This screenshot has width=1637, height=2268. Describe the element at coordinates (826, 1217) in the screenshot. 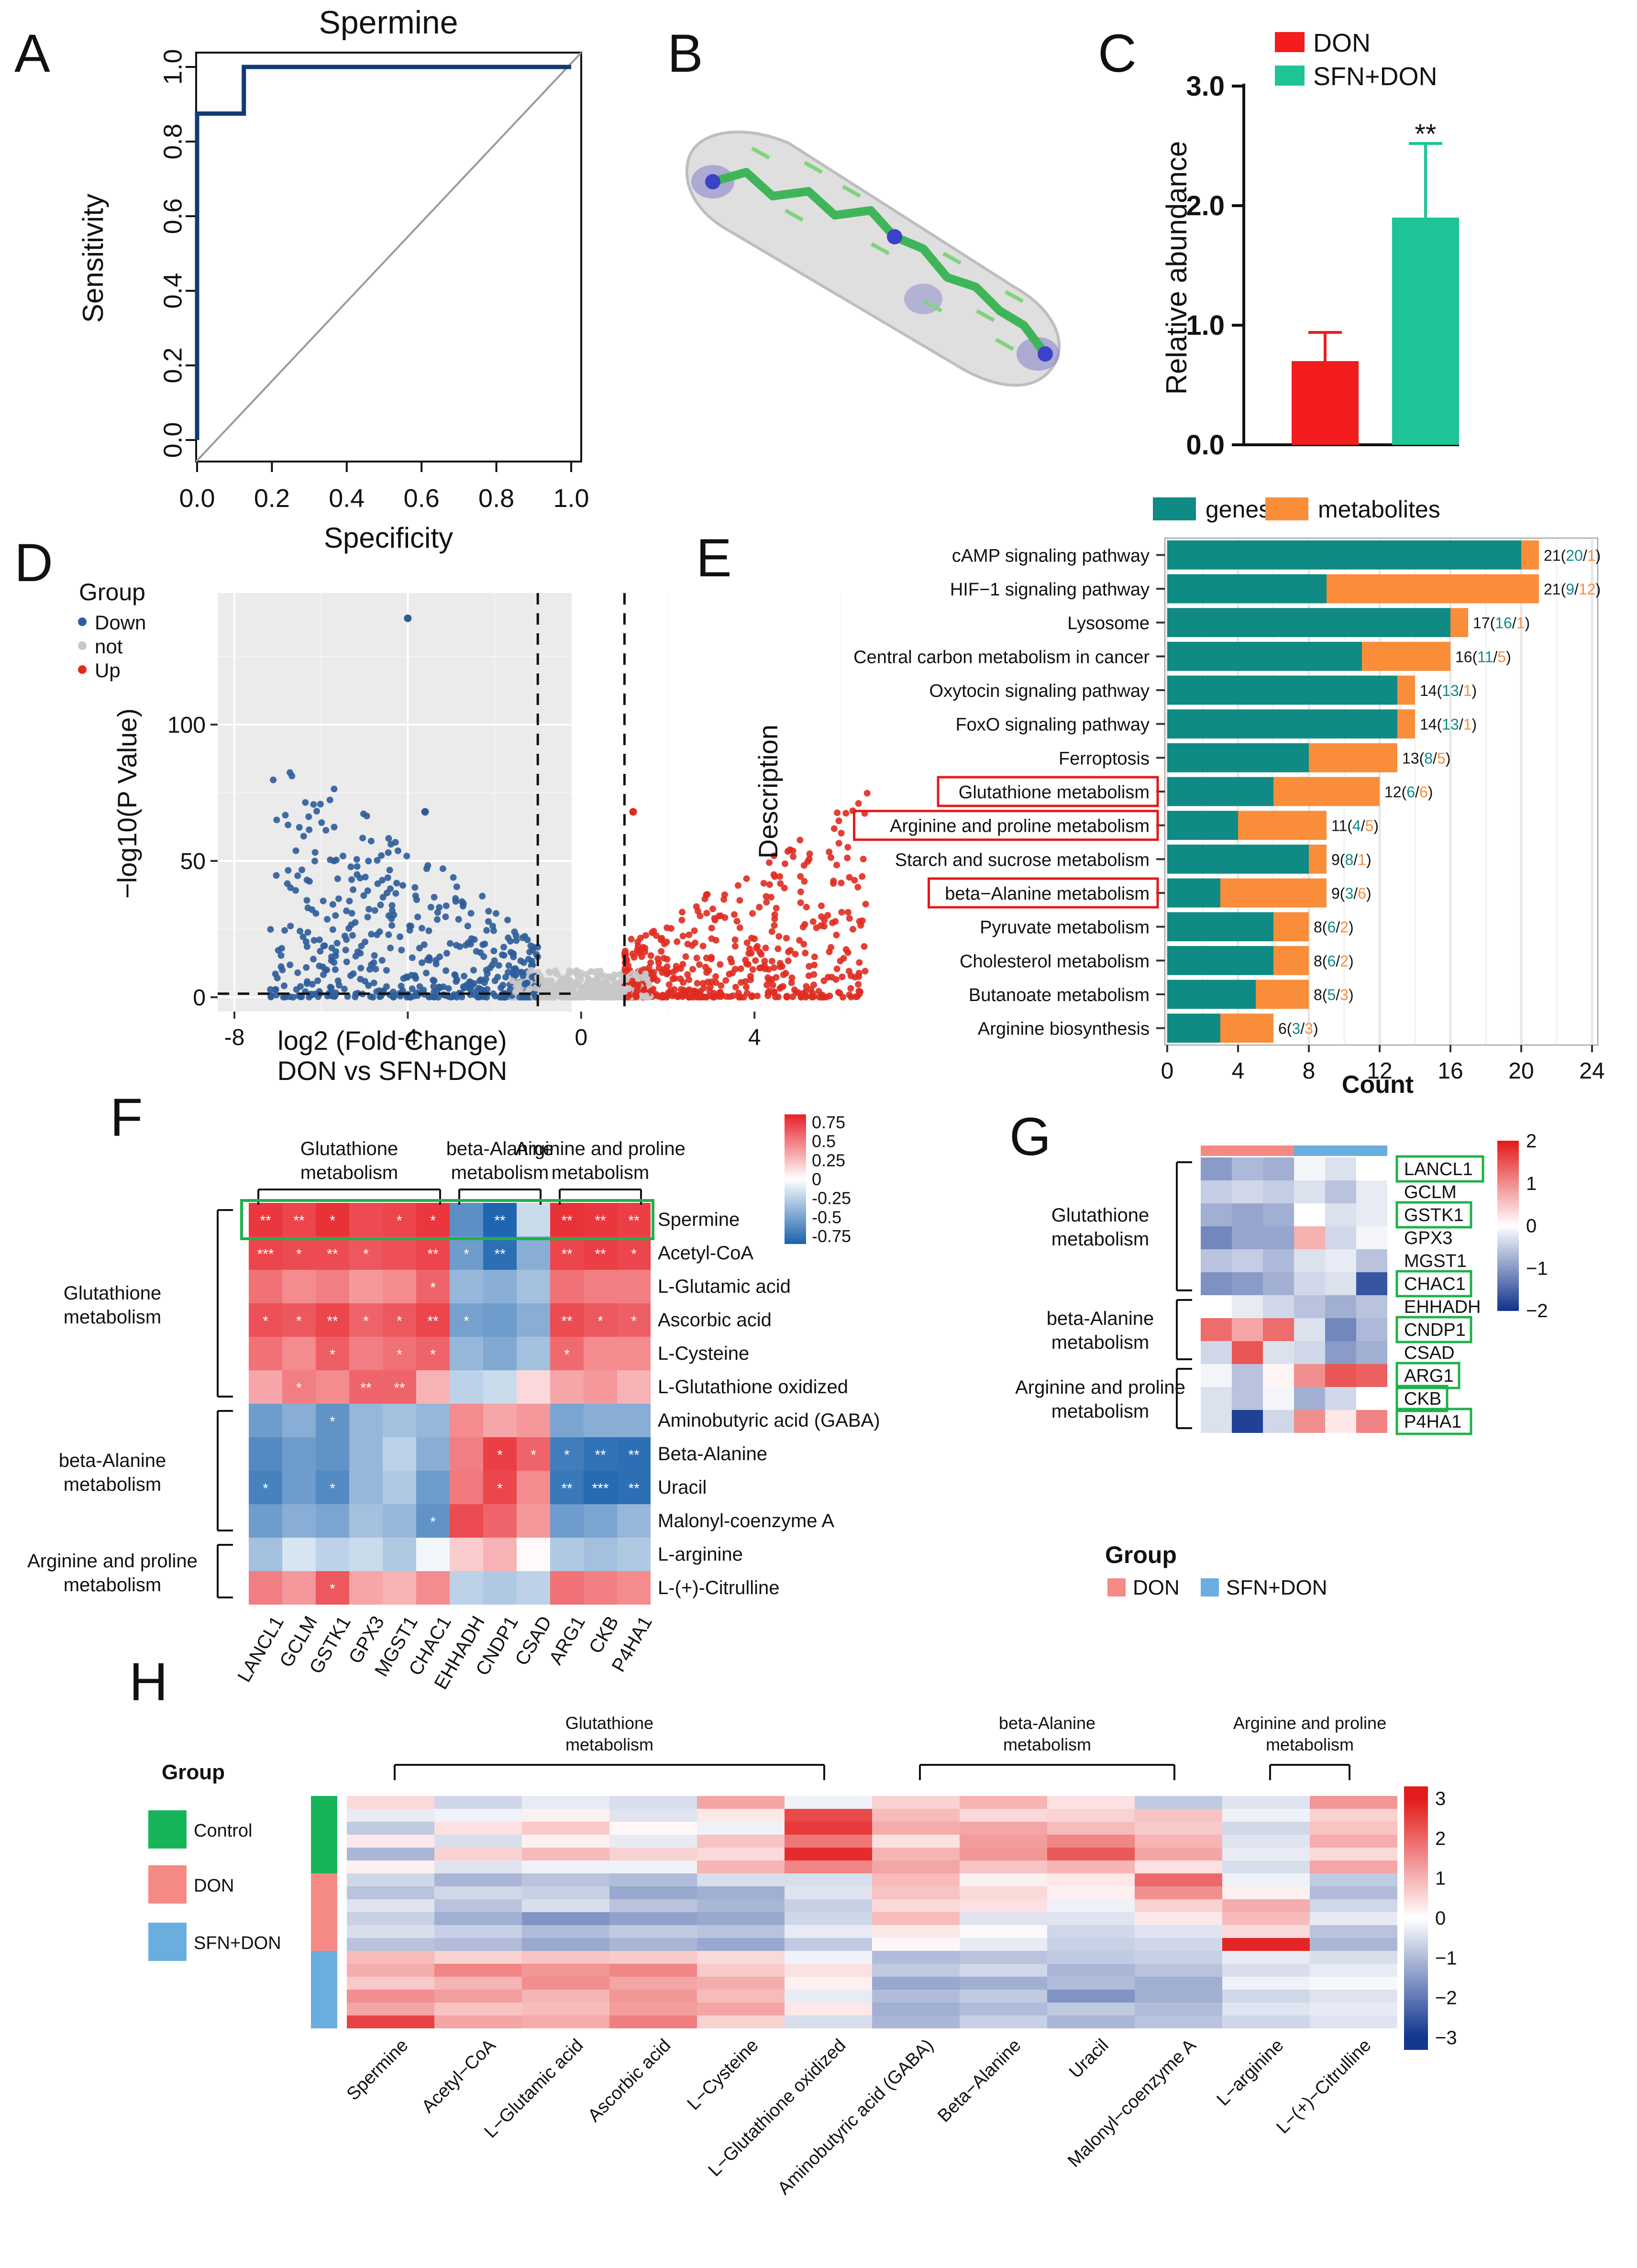

I see `f-scale-tick-label: -0.5` at that location.